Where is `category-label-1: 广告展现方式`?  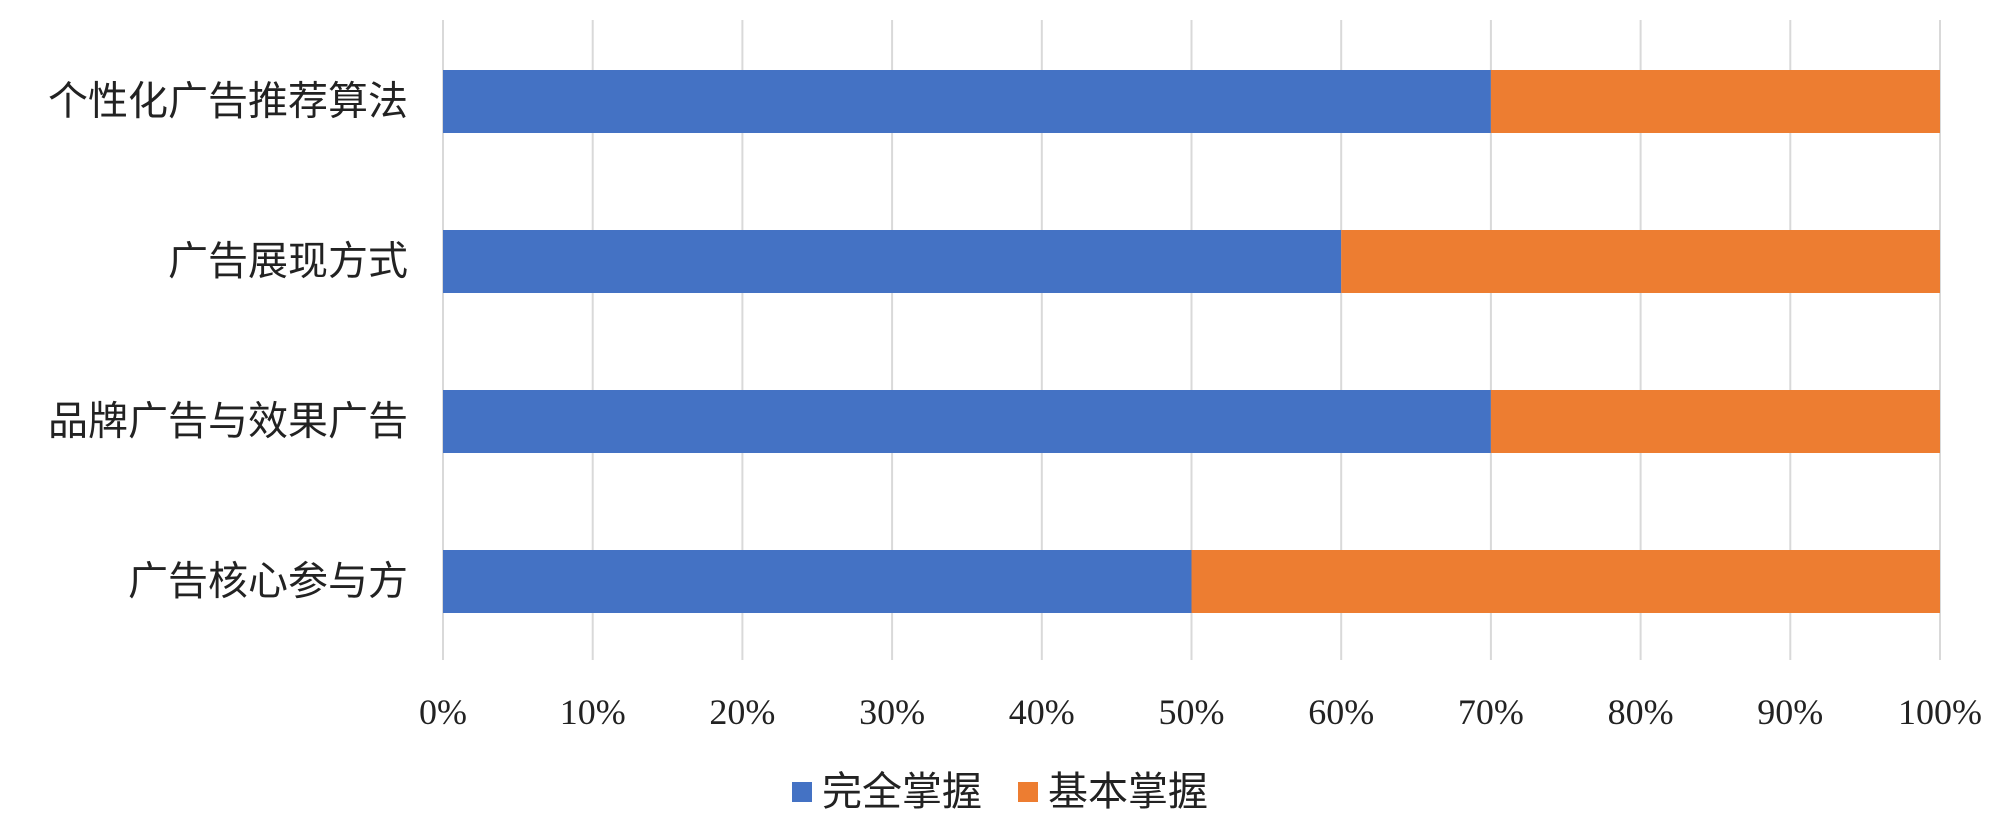
category-label-1: 广告展现方式 is located at coordinates (288, 262).